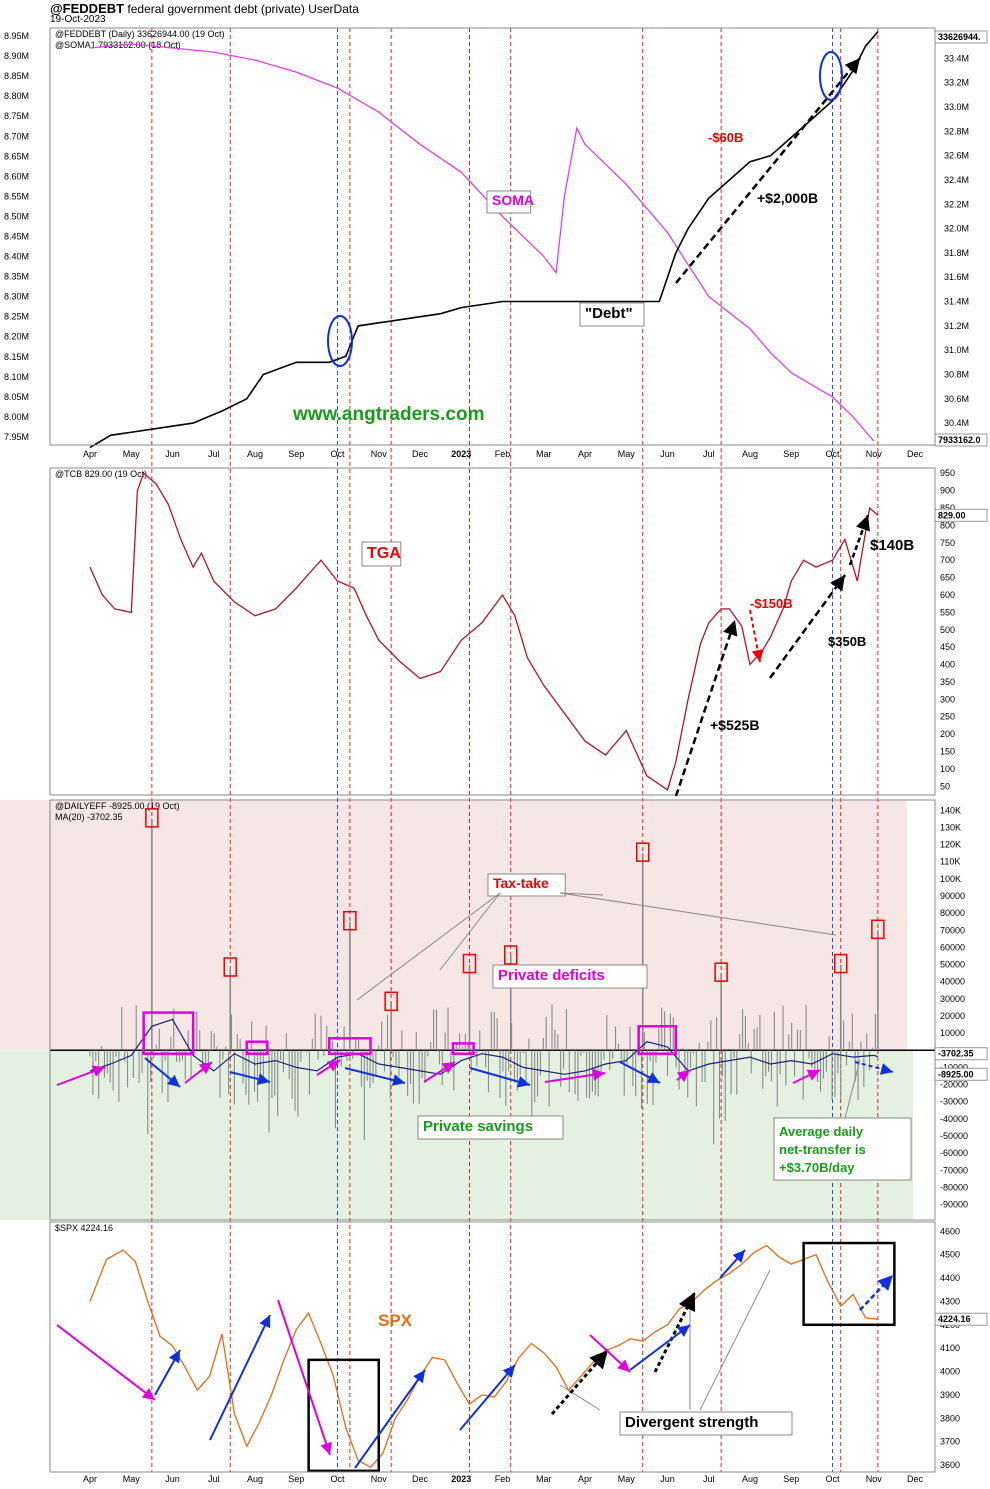 The width and height of the screenshot is (990, 1489). I want to click on tga-label-box, so click(381, 554).